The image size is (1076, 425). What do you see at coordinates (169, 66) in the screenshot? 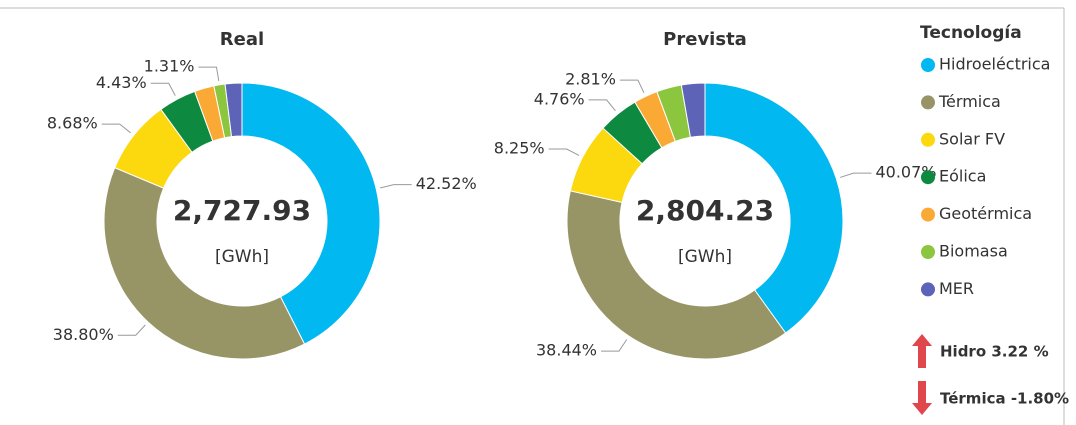
I see `data-label: 1.31%` at bounding box center [169, 66].